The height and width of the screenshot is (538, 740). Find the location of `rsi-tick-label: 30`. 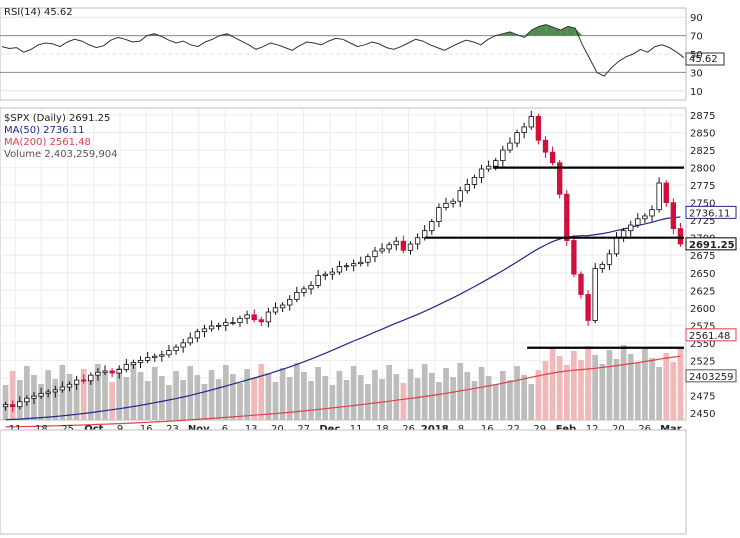

rsi-tick-label: 30 is located at coordinates (696, 73).